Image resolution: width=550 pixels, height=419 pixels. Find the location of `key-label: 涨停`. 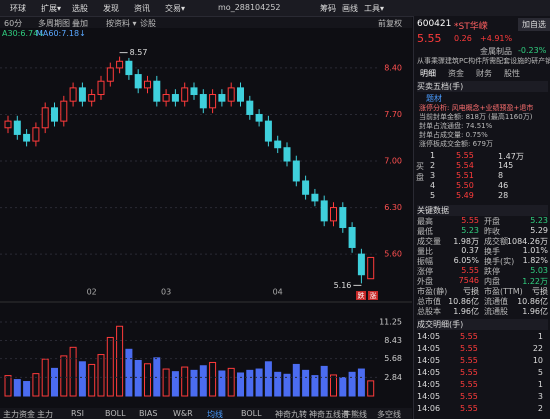

key-label: 涨停 is located at coordinates (425, 271).